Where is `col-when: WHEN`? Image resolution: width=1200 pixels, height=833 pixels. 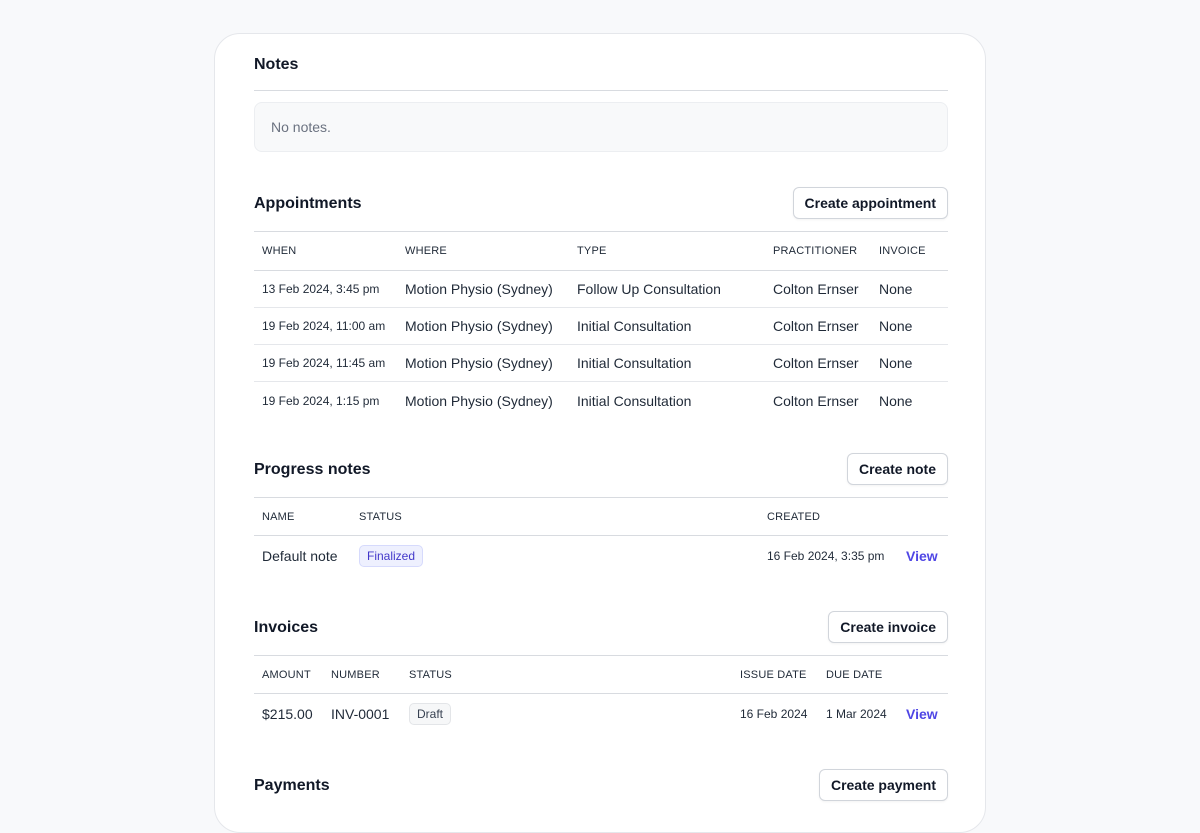
col-when: WHEN is located at coordinates (279, 251).